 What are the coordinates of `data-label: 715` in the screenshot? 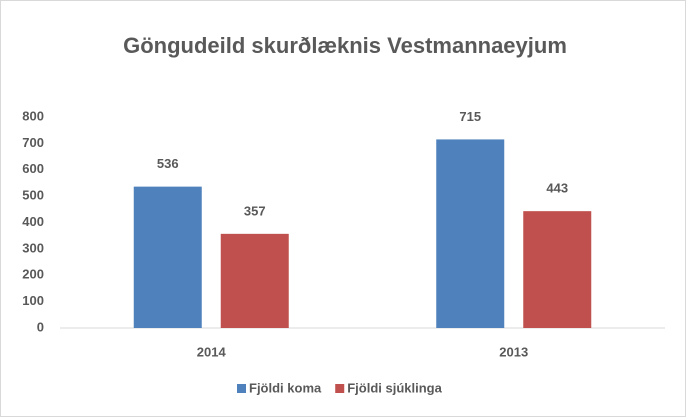 It's located at (470, 116).